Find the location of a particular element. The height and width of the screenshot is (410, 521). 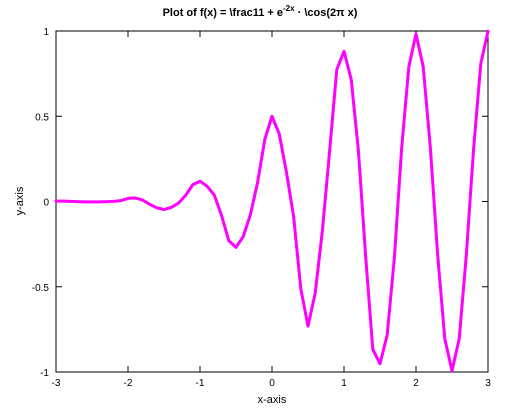

y-axis-label: y-axis is located at coordinates (20, 200).